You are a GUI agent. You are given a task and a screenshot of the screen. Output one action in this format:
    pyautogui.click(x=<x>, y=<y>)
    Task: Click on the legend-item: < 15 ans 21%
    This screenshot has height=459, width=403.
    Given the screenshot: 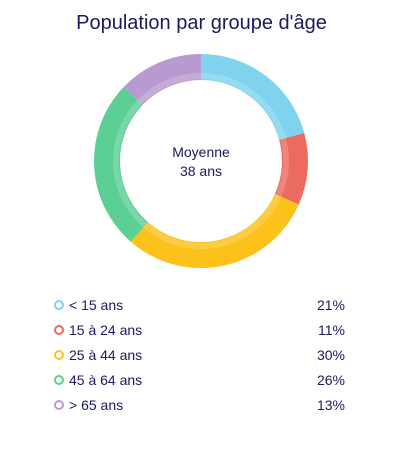 What is the action you would take?
    pyautogui.click(x=201, y=306)
    